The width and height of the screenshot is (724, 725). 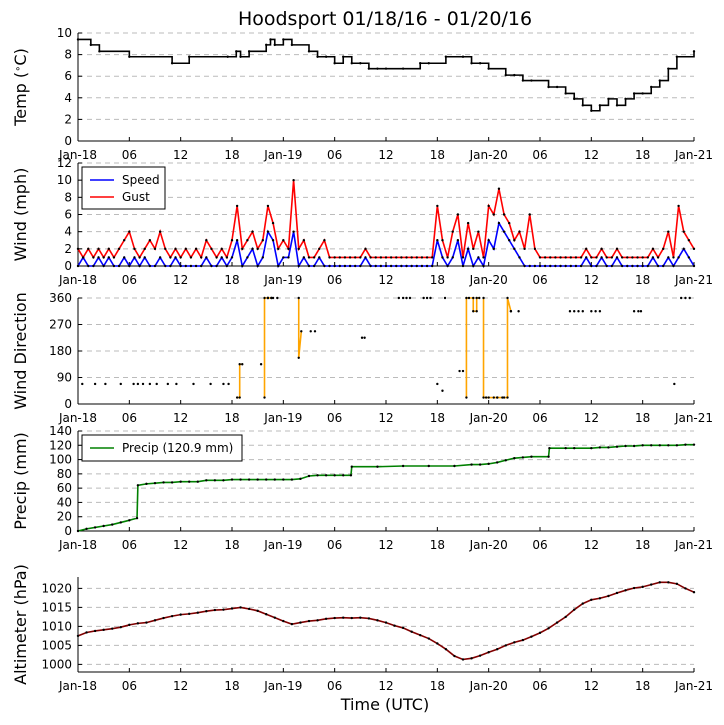 What do you see at coordinates (60, 431) in the screenshot?
I see `precip-y-tick-label: 140` at bounding box center [60, 431].